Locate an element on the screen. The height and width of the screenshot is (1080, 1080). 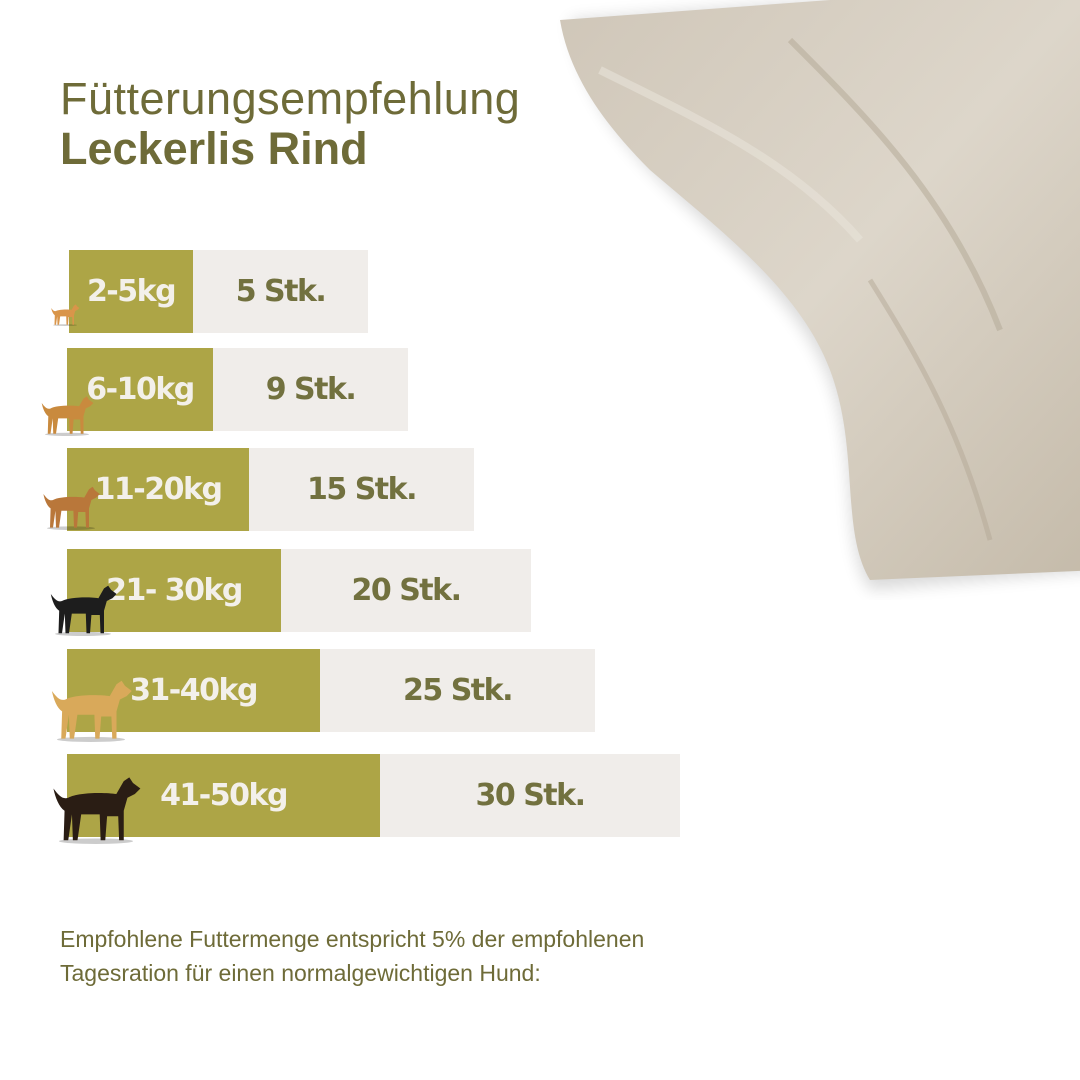
chihuahua-icon is located at coordinates (65, 315).